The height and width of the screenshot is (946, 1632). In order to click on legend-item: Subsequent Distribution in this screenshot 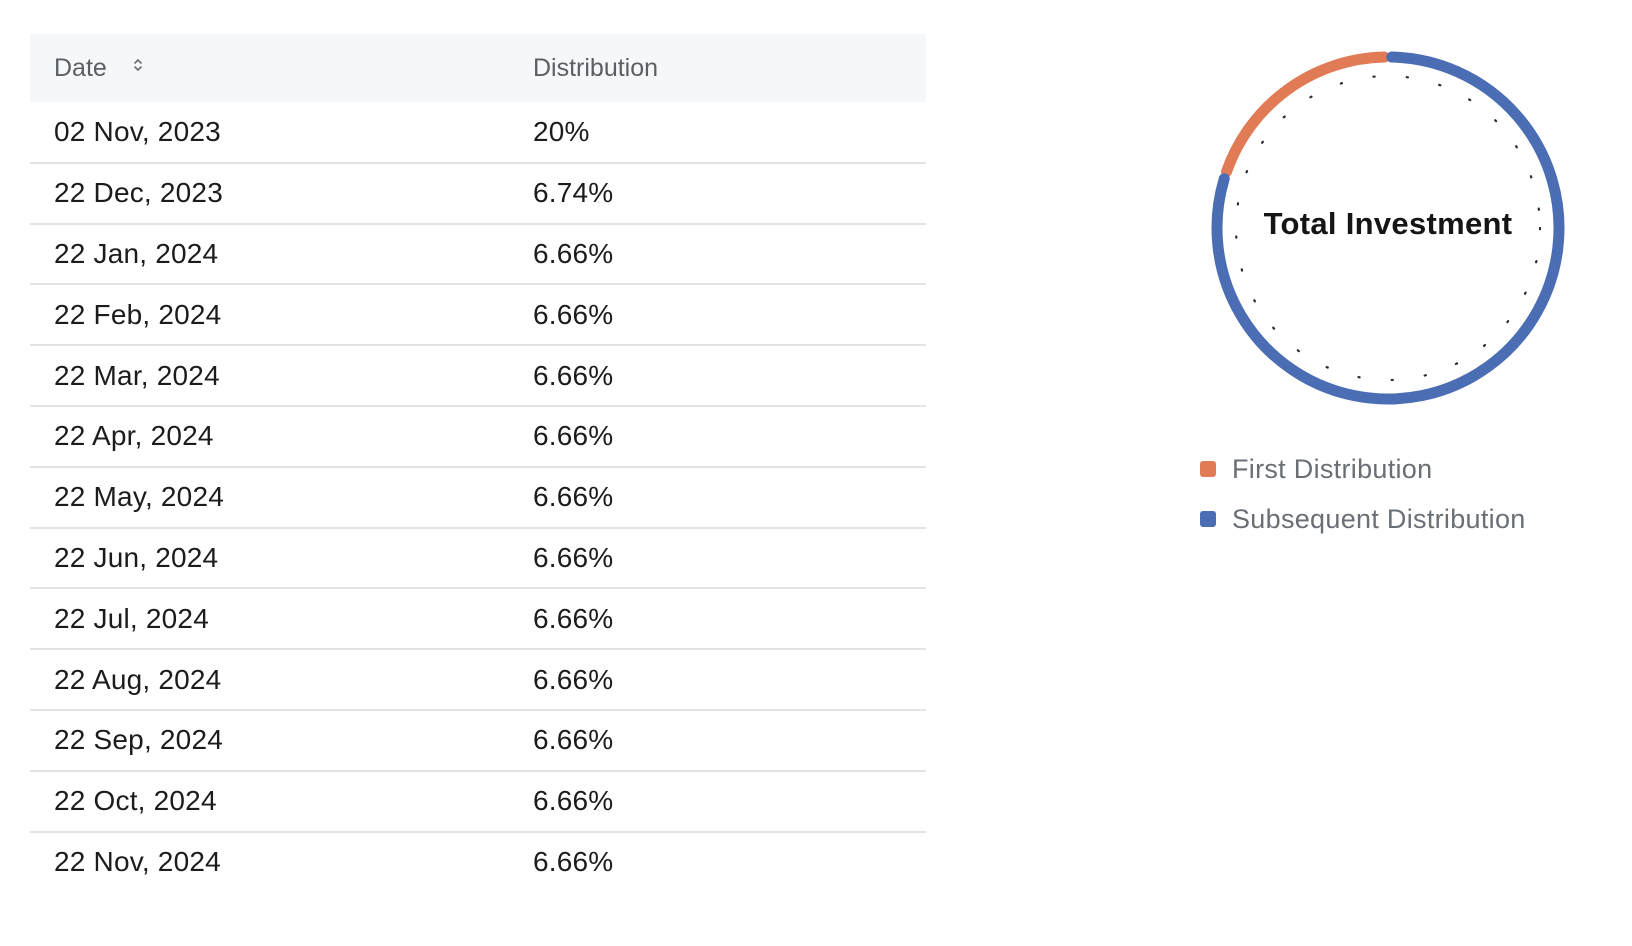, I will do `click(1363, 519)`.